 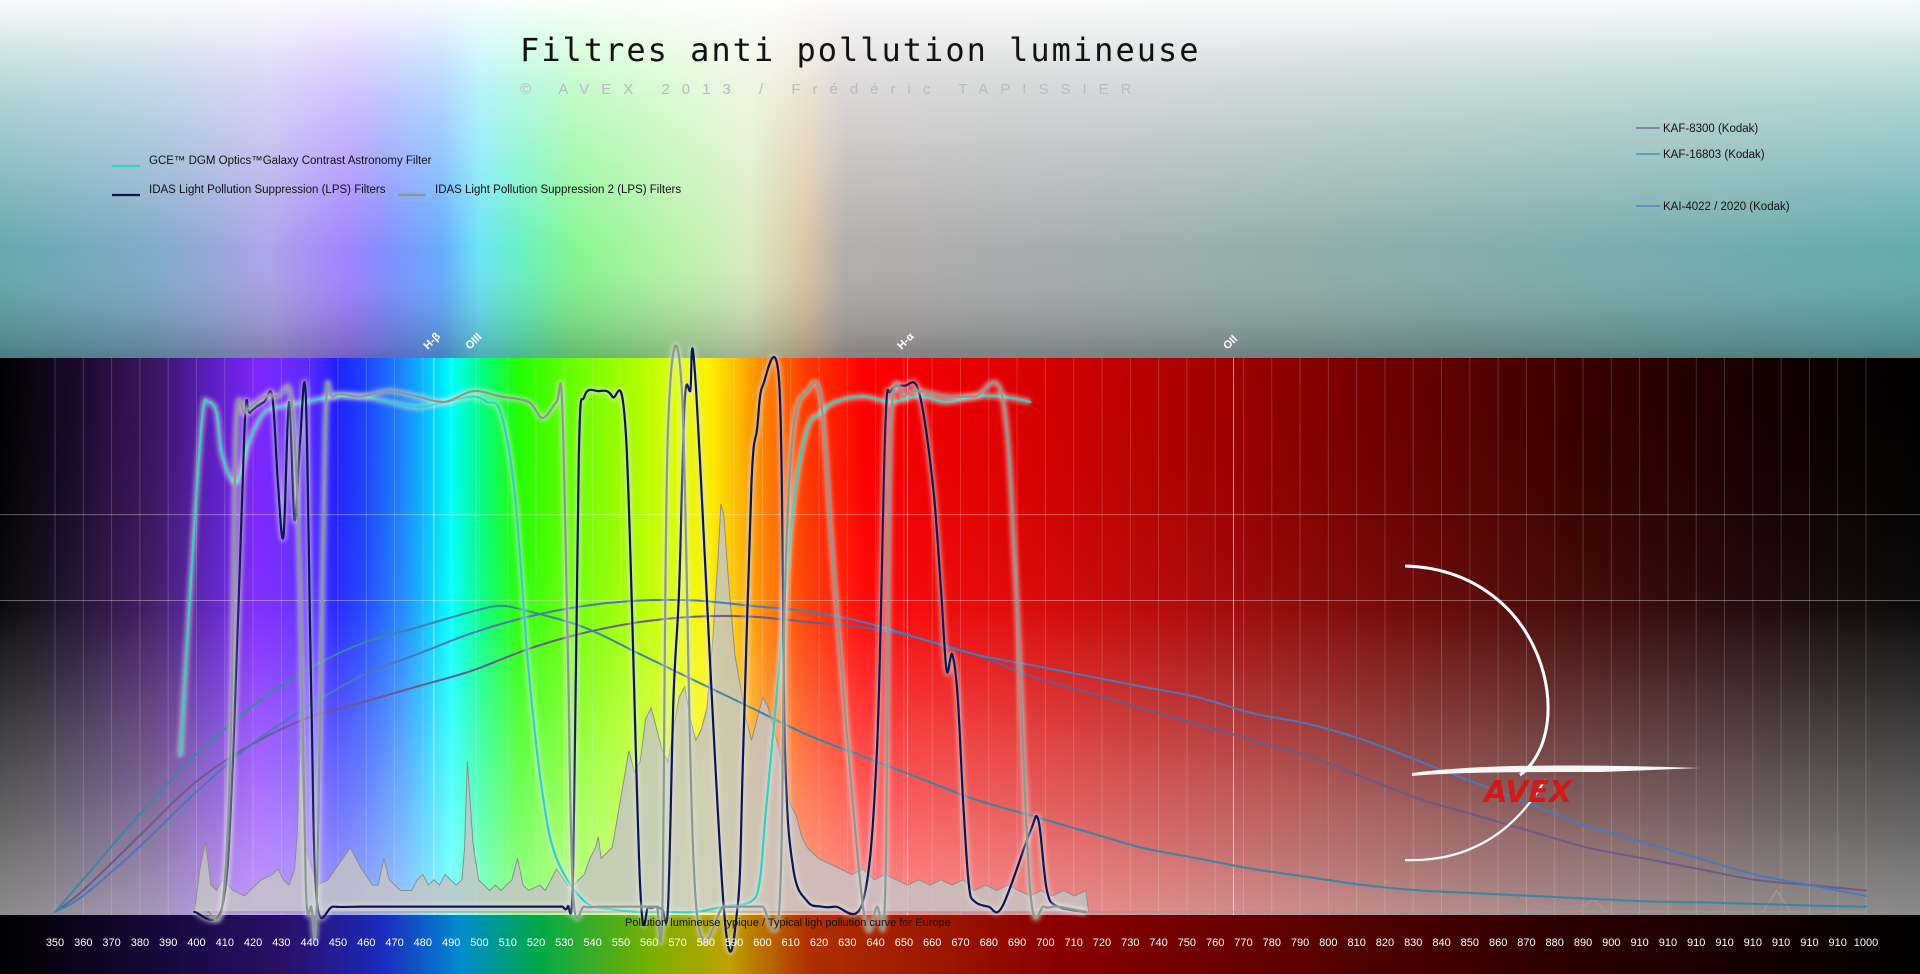 What do you see at coordinates (847, 943) in the screenshot?
I see `x-tick-label: 630` at bounding box center [847, 943].